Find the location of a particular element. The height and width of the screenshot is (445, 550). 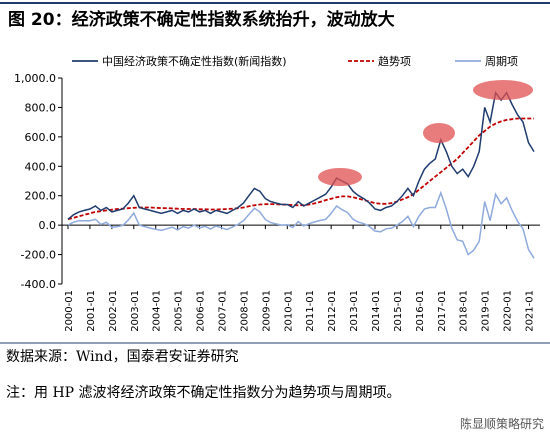

x-tick-label: 2014-01 is located at coordinates (376, 311).